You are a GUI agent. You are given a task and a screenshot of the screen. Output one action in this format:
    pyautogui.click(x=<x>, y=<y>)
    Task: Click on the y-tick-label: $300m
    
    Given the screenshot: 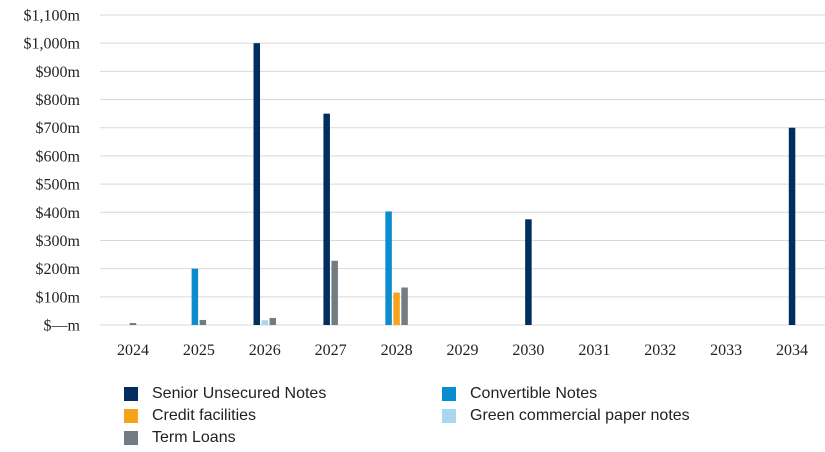 What is the action you would take?
    pyautogui.click(x=58, y=241)
    